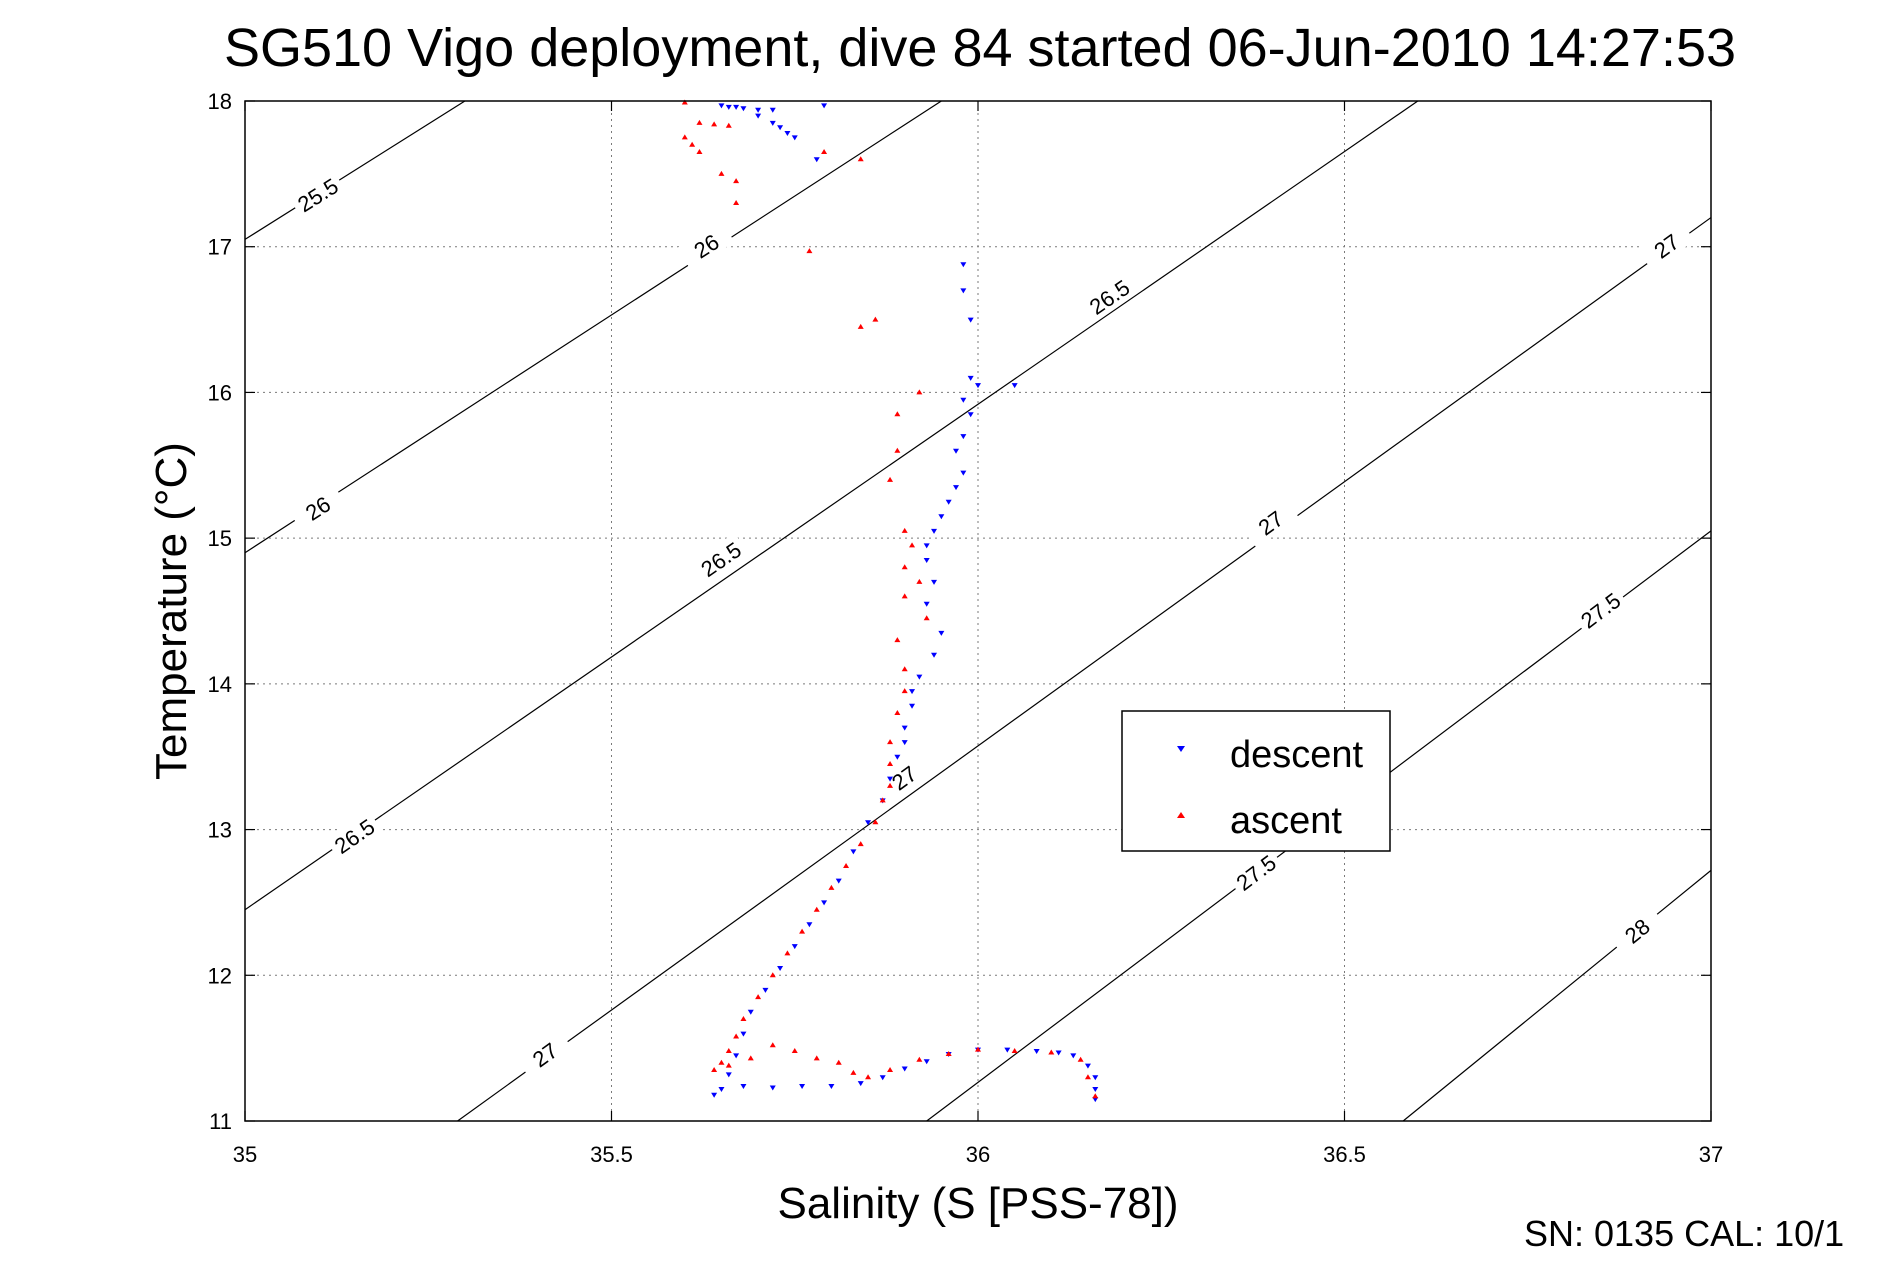 This screenshot has height=1262, width=1891. Describe the element at coordinates (977, 1203) in the screenshot. I see `x-axis-label: Salinity (S [PSS-78])` at that location.